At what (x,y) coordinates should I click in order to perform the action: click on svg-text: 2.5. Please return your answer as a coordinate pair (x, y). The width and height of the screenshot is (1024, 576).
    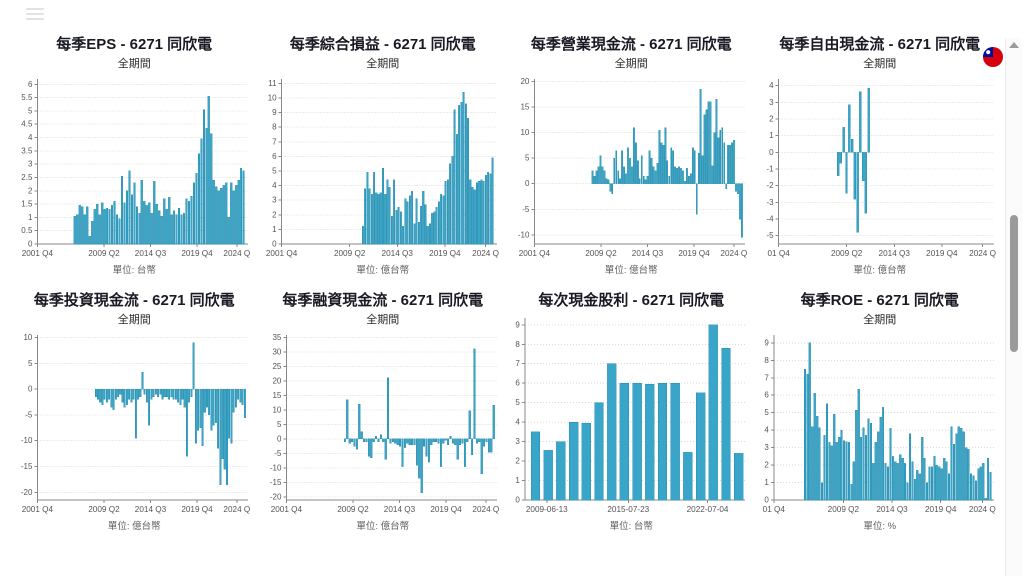
    Looking at the image, I should click on (28, 177).